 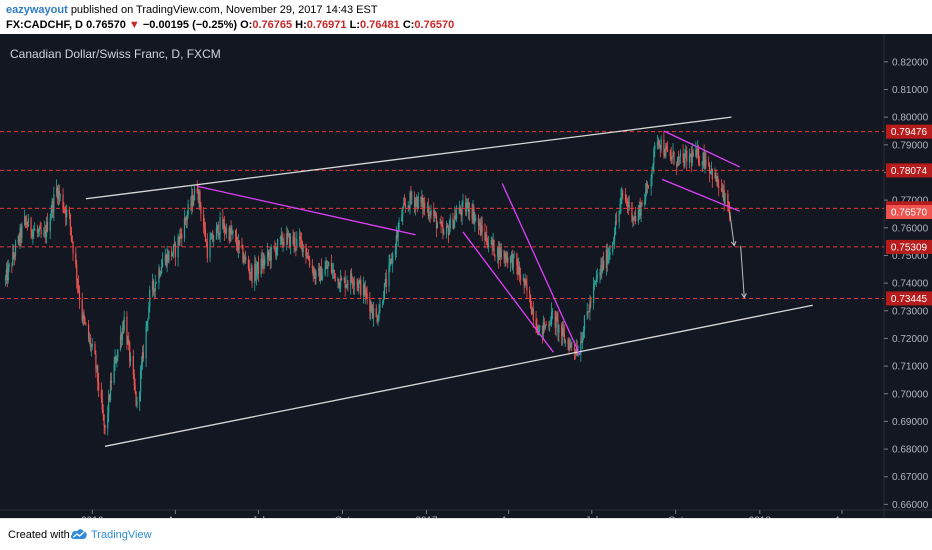 What do you see at coordinates (37, 10) in the screenshot?
I see `author-name: eazywayout` at bounding box center [37, 10].